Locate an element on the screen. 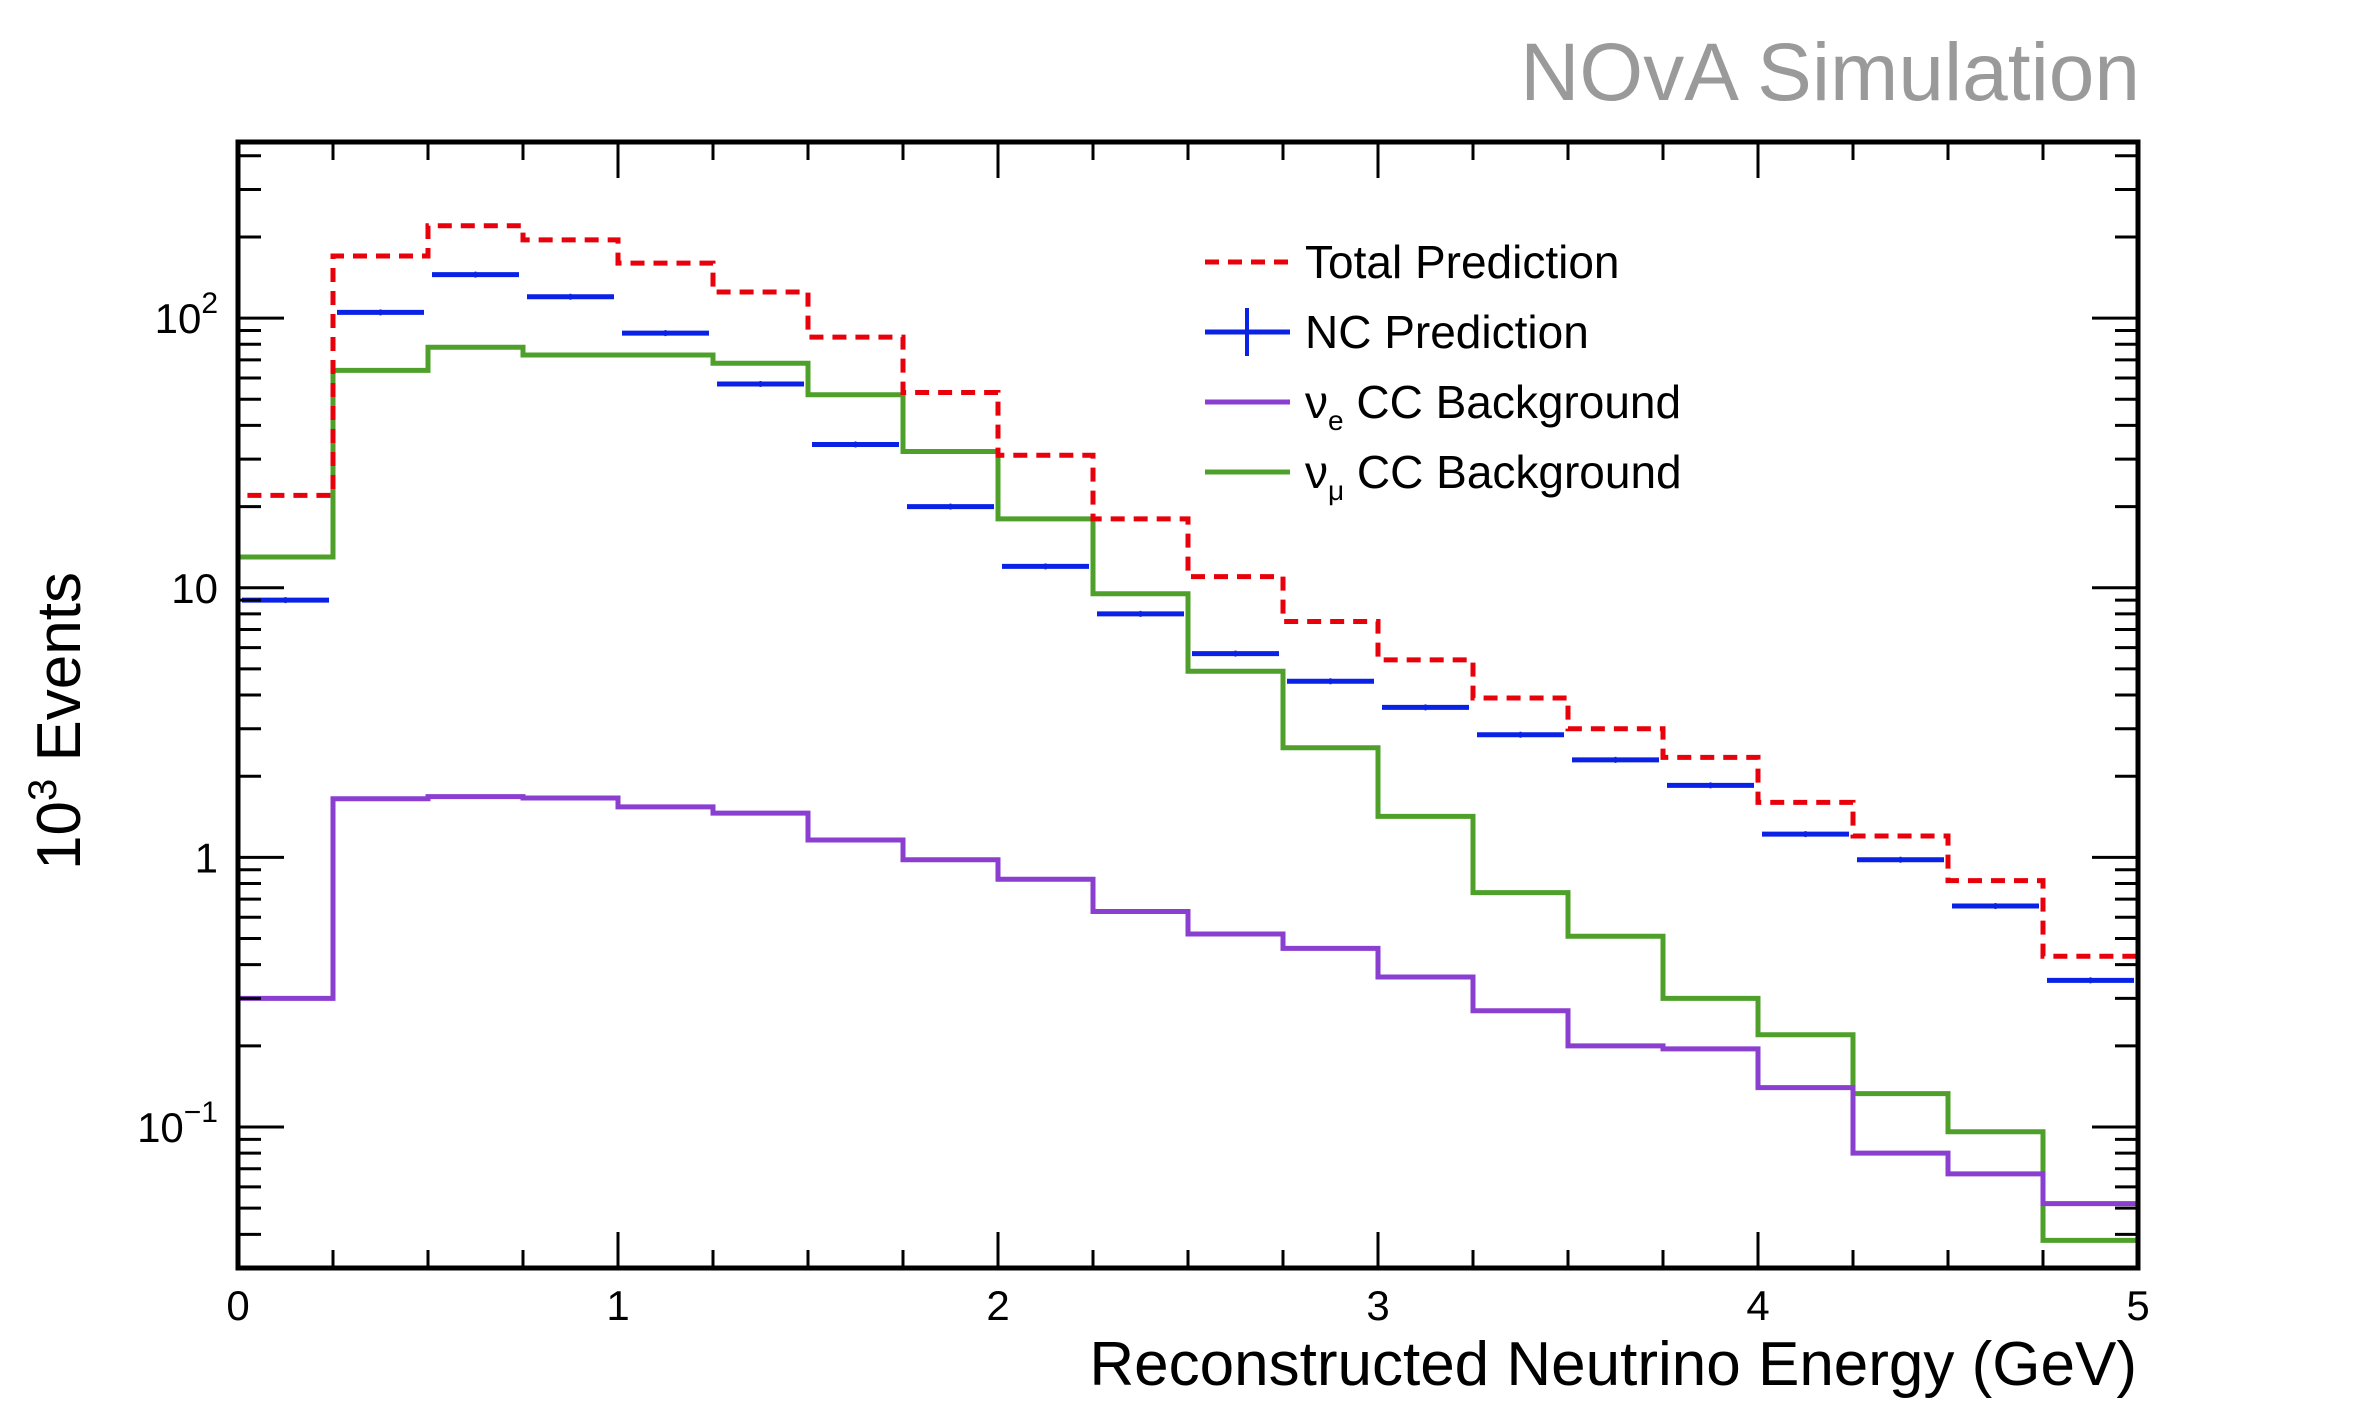 This screenshot has width=2362, height=1404. y-tick-label-0: 10⁻¹ is located at coordinates (177, 1123).